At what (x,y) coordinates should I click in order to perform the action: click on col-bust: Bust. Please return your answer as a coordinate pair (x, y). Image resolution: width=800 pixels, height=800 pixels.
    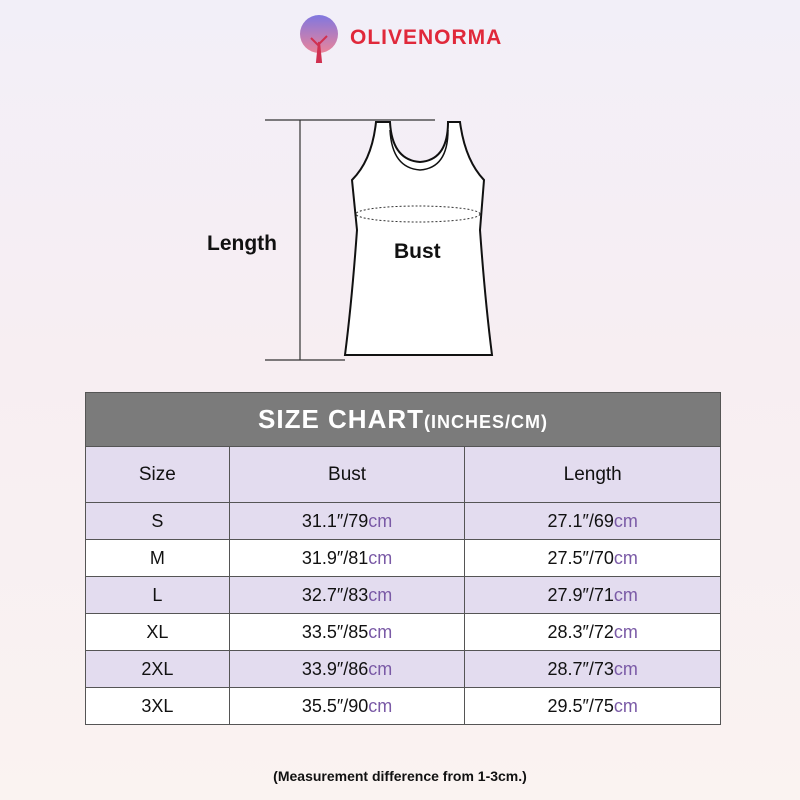
    Looking at the image, I should click on (347, 474).